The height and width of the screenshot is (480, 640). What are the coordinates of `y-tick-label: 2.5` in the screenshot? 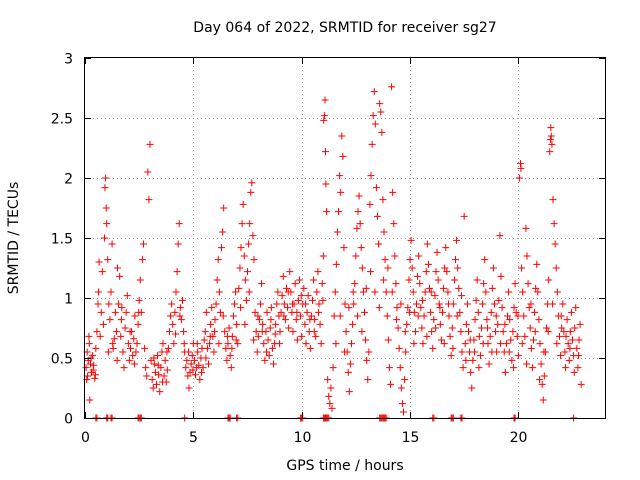 It's located at (62, 120).